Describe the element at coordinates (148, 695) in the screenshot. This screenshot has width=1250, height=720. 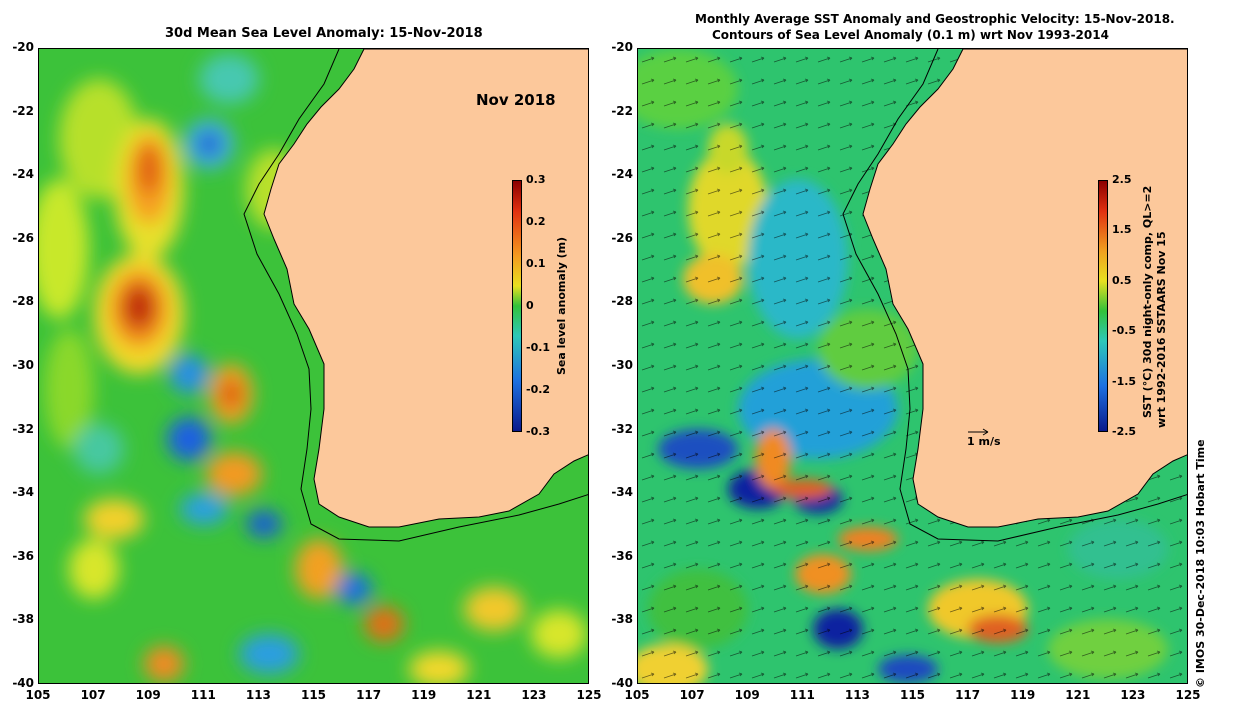
I see `left-lon-tick: 109` at that location.